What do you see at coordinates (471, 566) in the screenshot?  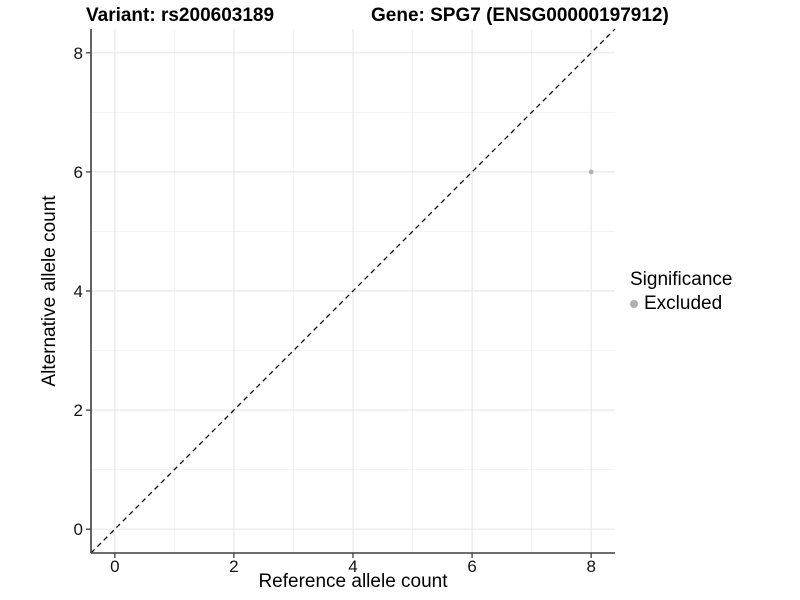 I see `x-tick-label: 6` at bounding box center [471, 566].